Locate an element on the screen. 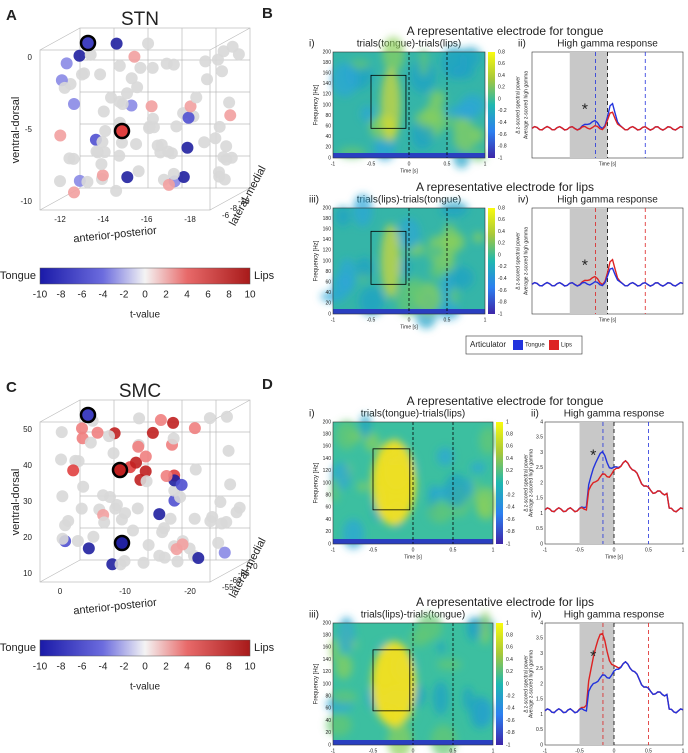 The width and height of the screenshot is (688, 753). legend-title: Articulator is located at coordinates (488, 344).